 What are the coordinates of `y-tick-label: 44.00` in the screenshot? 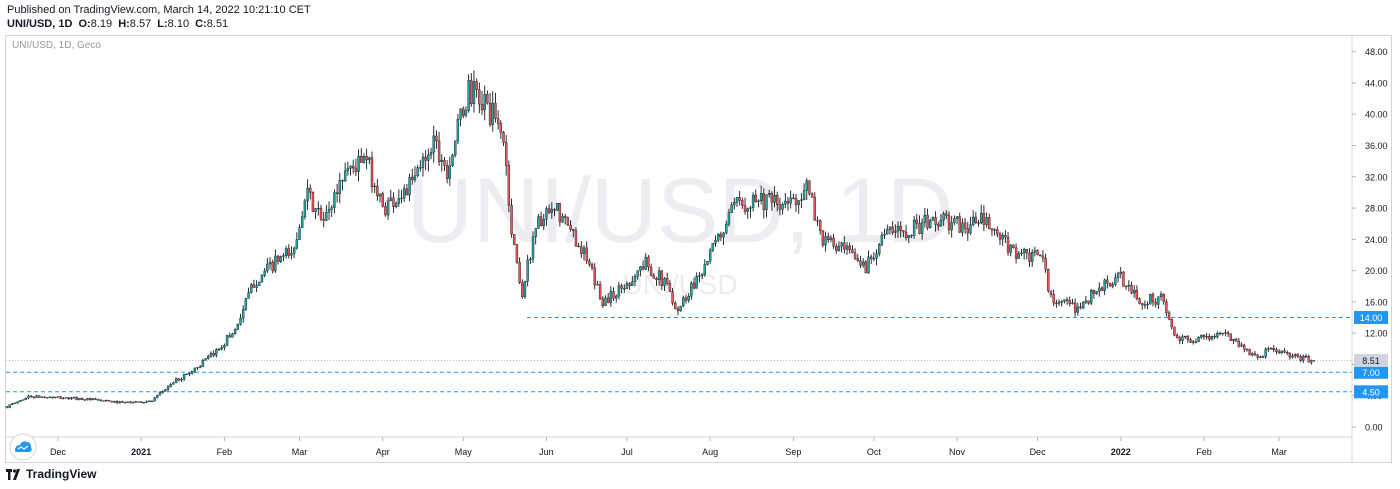 It's located at (1376, 83).